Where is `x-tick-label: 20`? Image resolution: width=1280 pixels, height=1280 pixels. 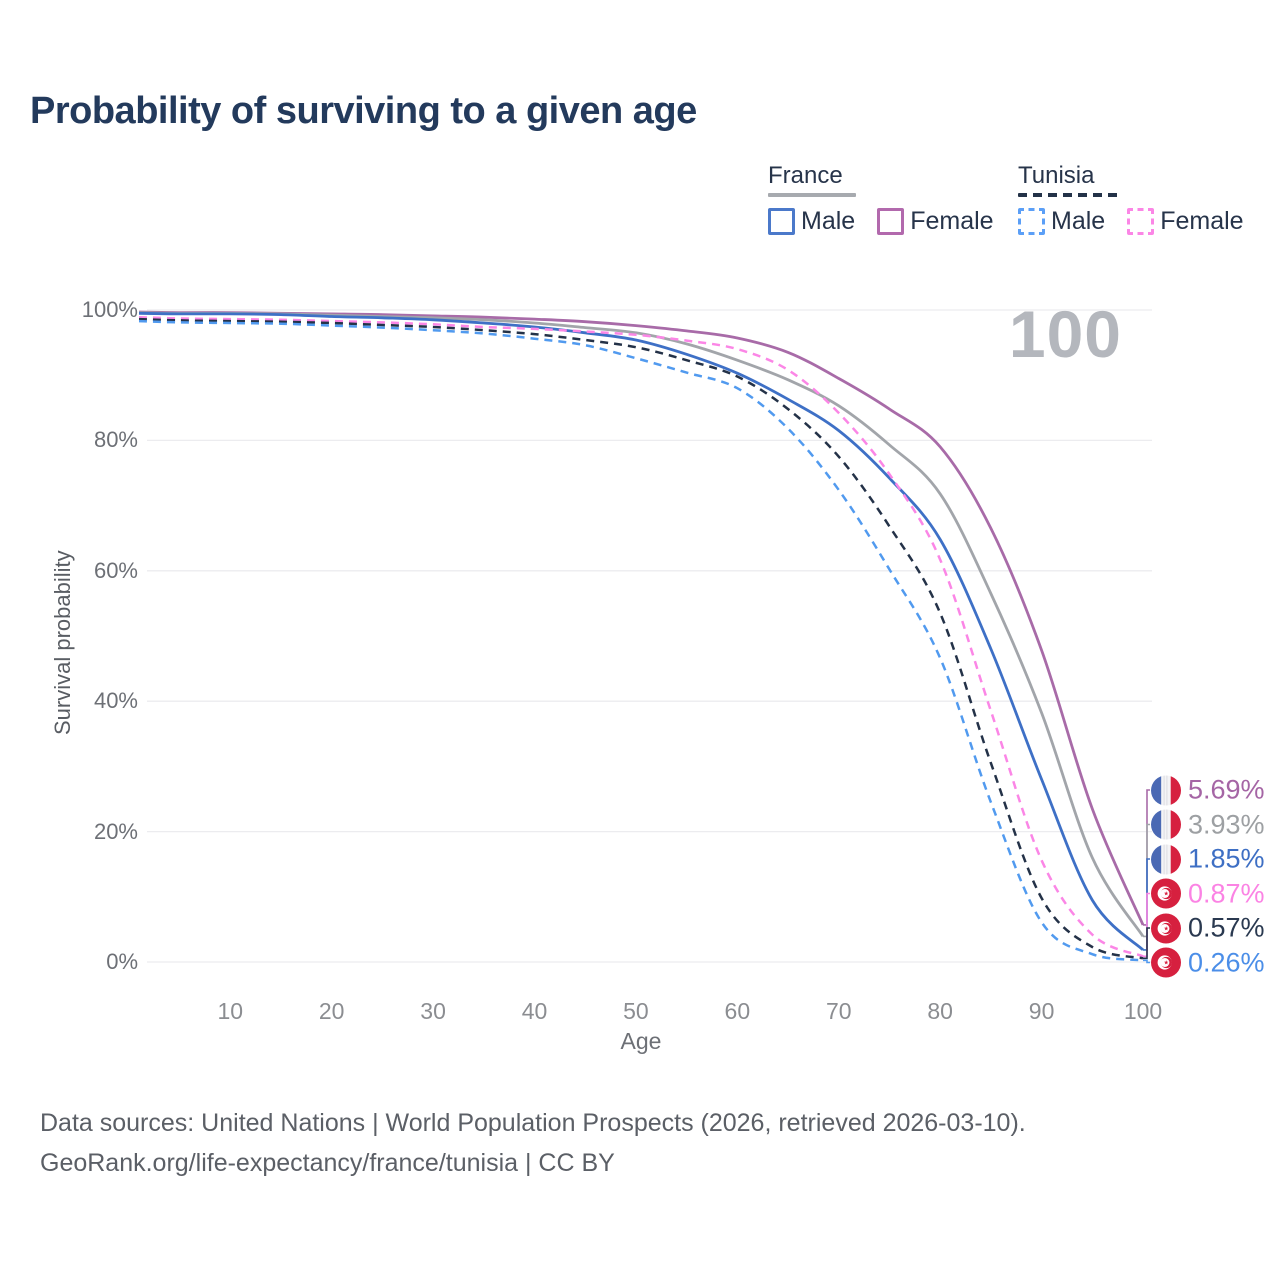
x-tick-label: 20 is located at coordinates (331, 1011).